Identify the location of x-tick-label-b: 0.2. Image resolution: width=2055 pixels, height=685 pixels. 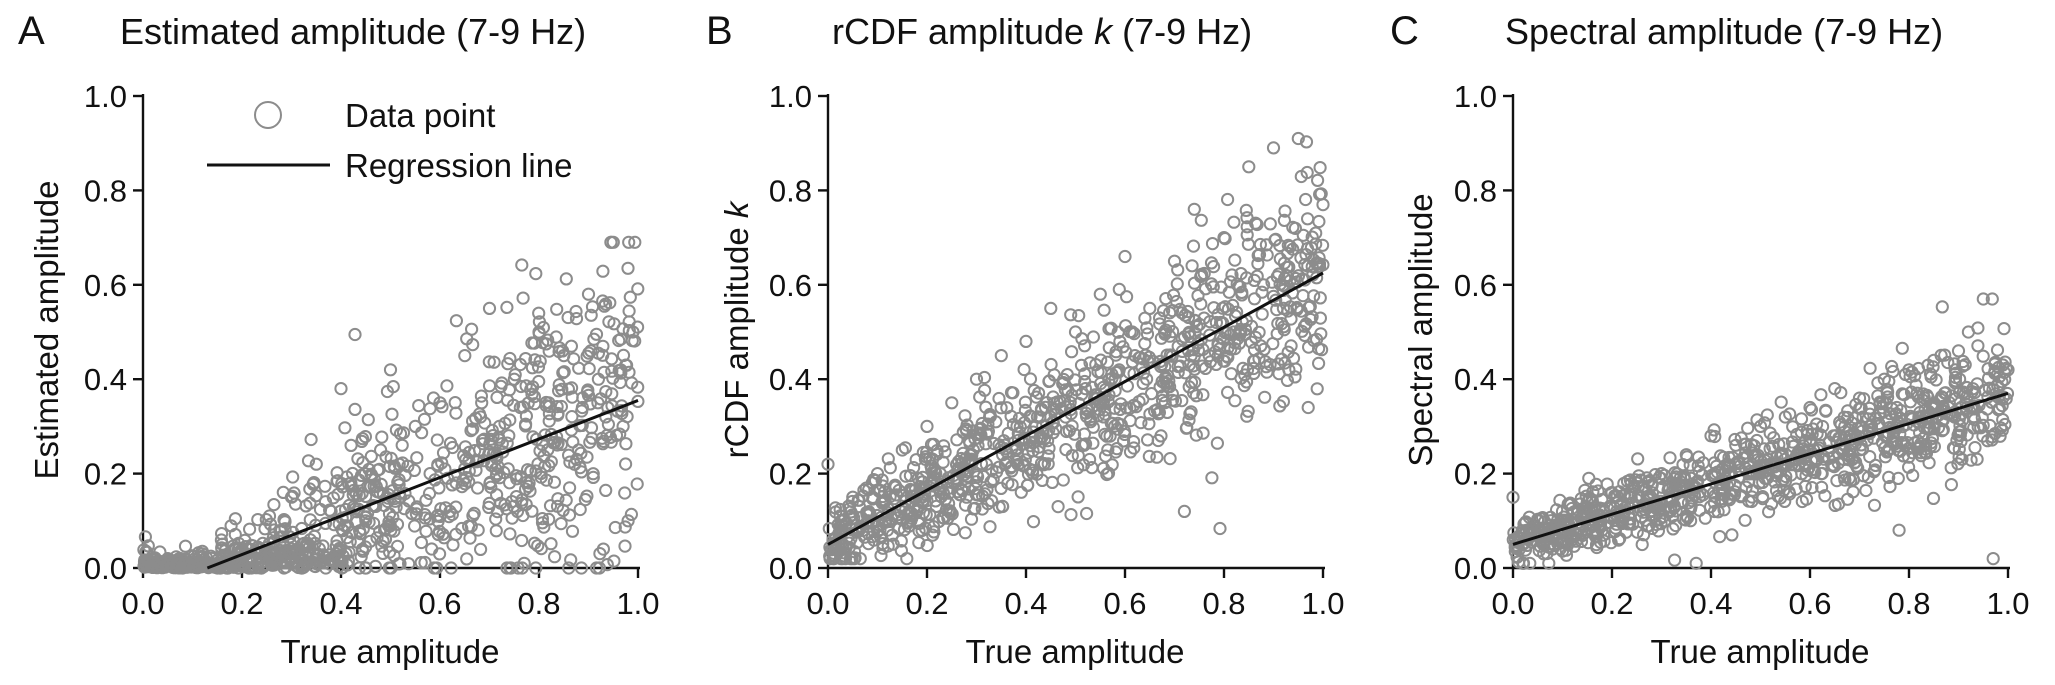
(926, 603).